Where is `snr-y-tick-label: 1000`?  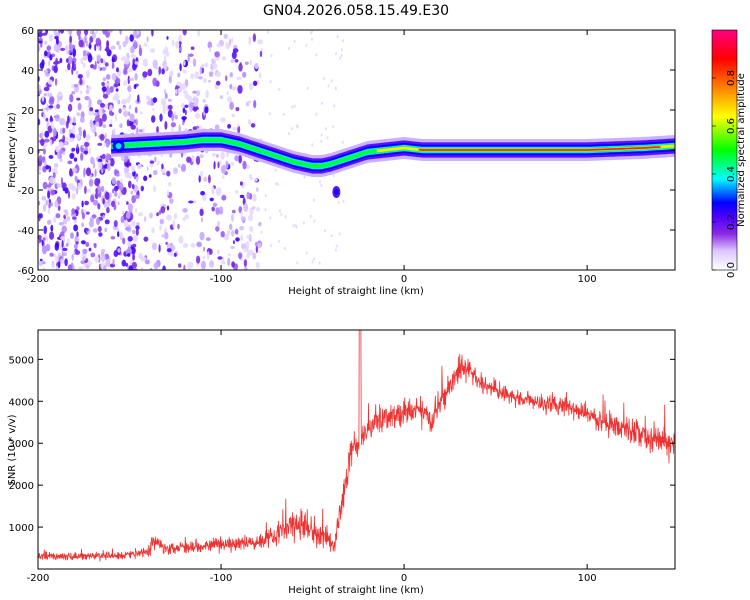
snr-y-tick-label: 1000 is located at coordinates (21, 528).